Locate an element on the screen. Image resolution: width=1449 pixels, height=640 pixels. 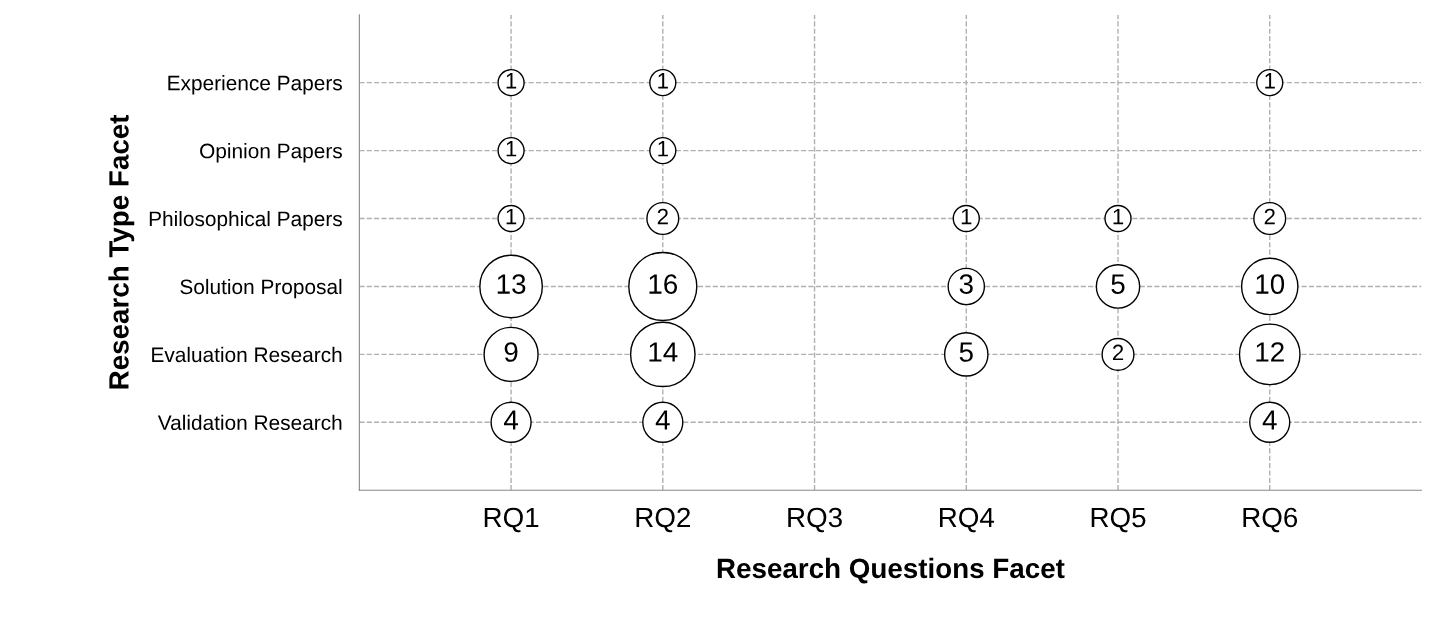
x-tick-label: RQ3 is located at coordinates (815, 520).